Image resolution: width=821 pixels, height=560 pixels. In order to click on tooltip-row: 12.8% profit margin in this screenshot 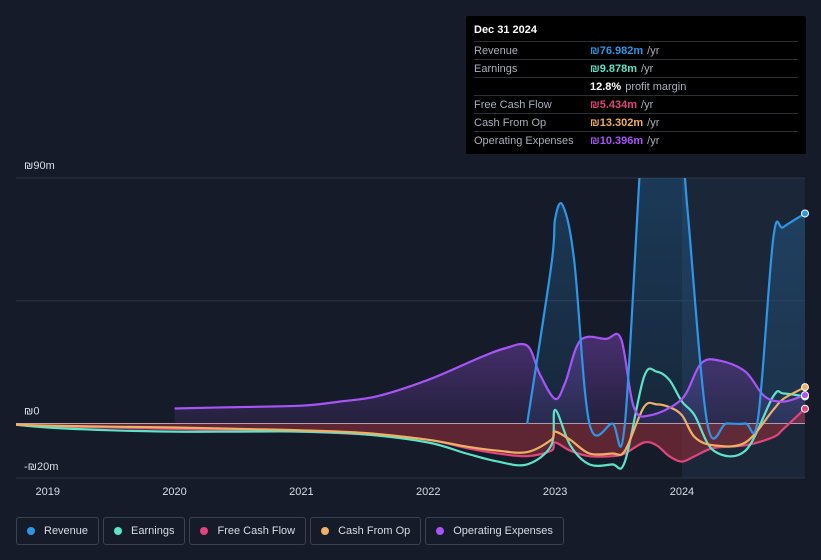, I will do `click(636, 87)`.